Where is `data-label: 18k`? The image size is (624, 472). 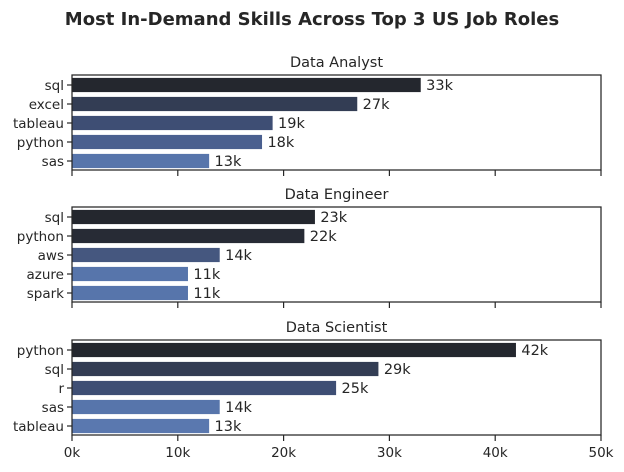 data-label: 18k is located at coordinates (280, 143).